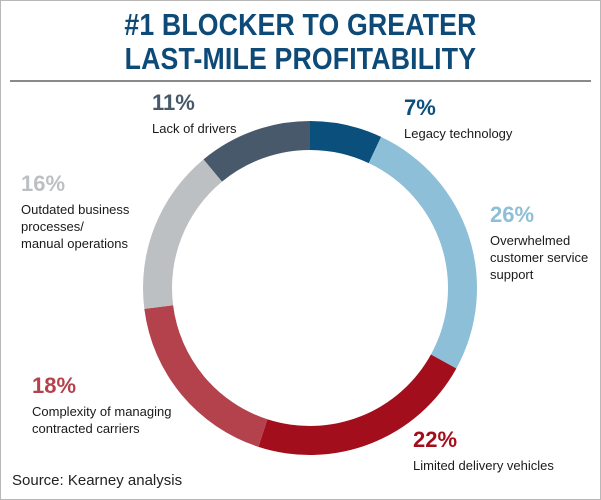 This screenshot has width=601, height=500. I want to click on chart-title-line-1: #1 BLOCKER TO GREATER, so click(300, 24).